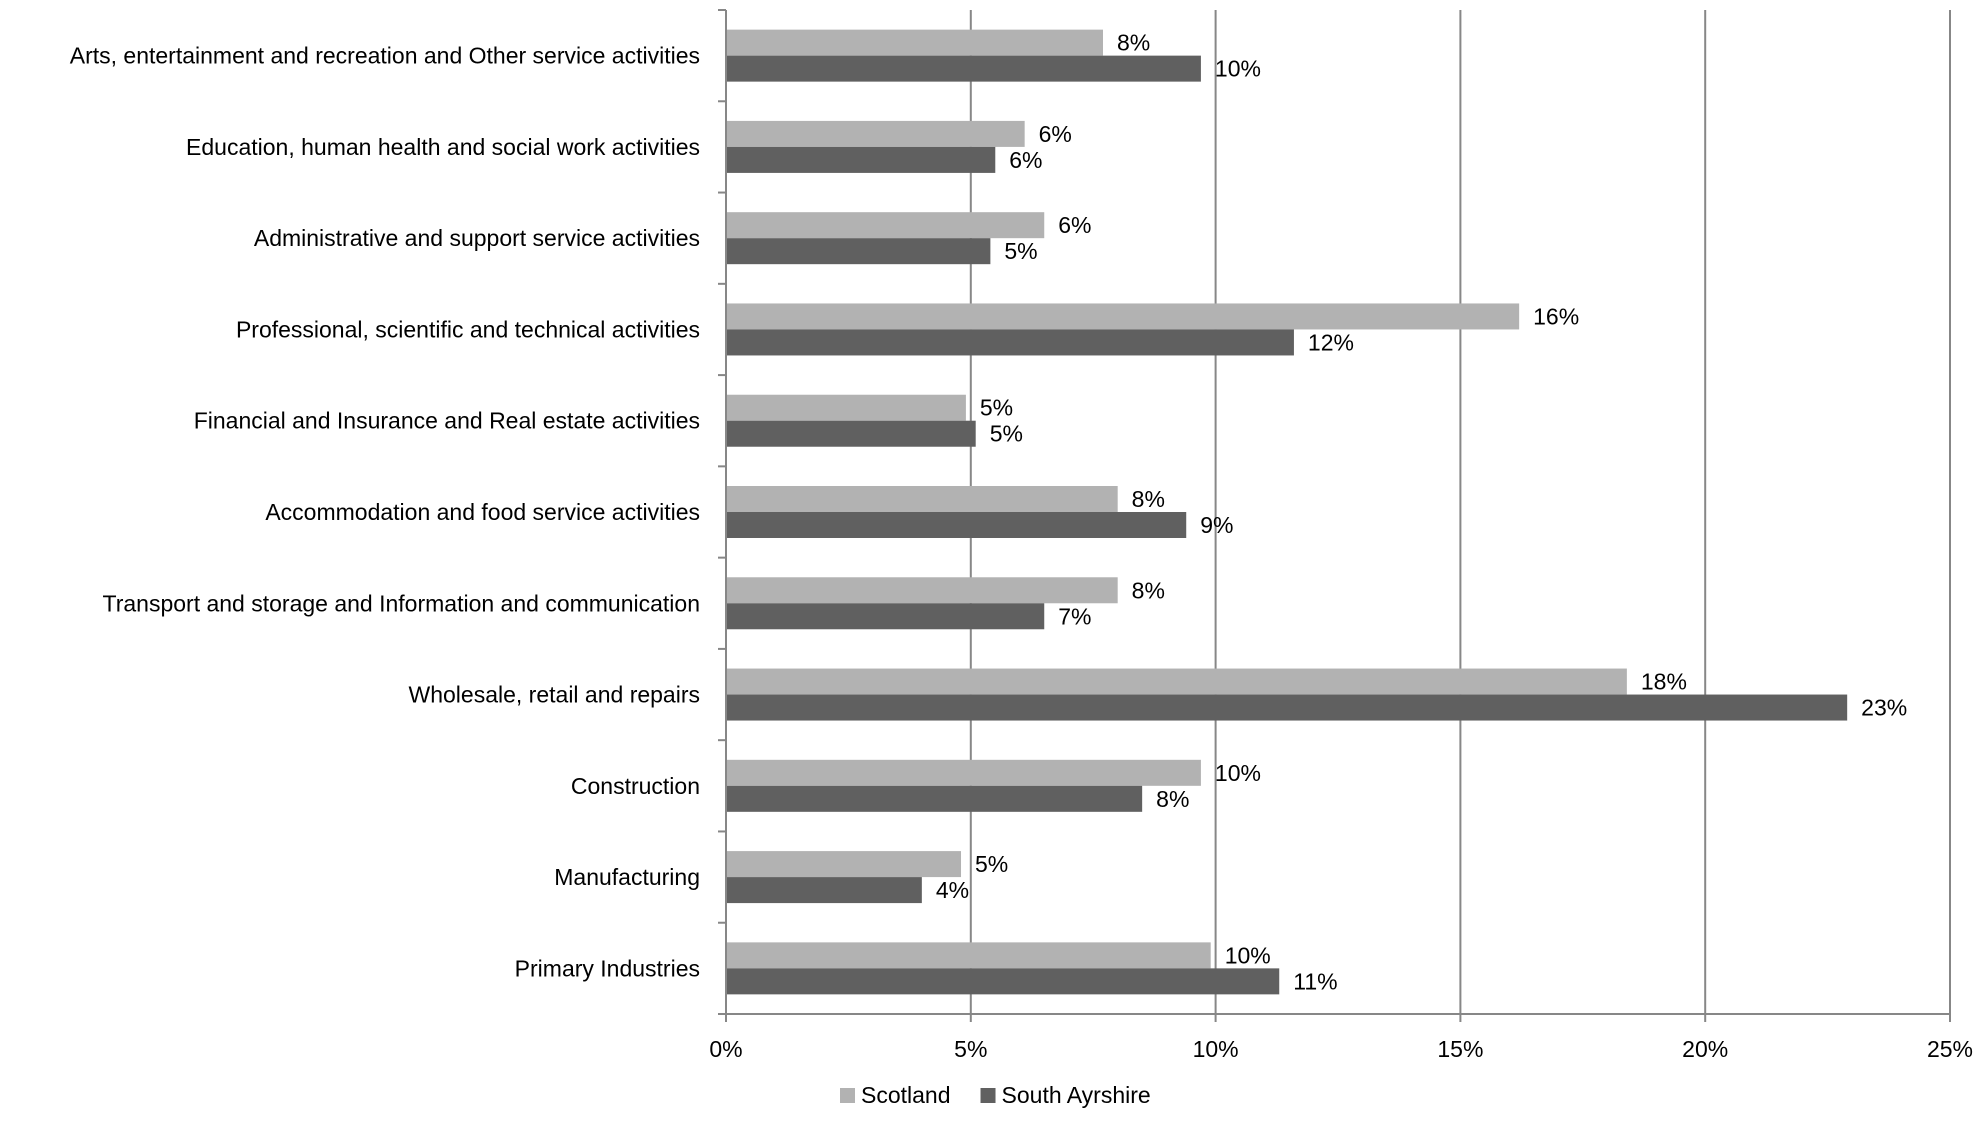  I want to click on data-label: 23%, so click(1884, 708).